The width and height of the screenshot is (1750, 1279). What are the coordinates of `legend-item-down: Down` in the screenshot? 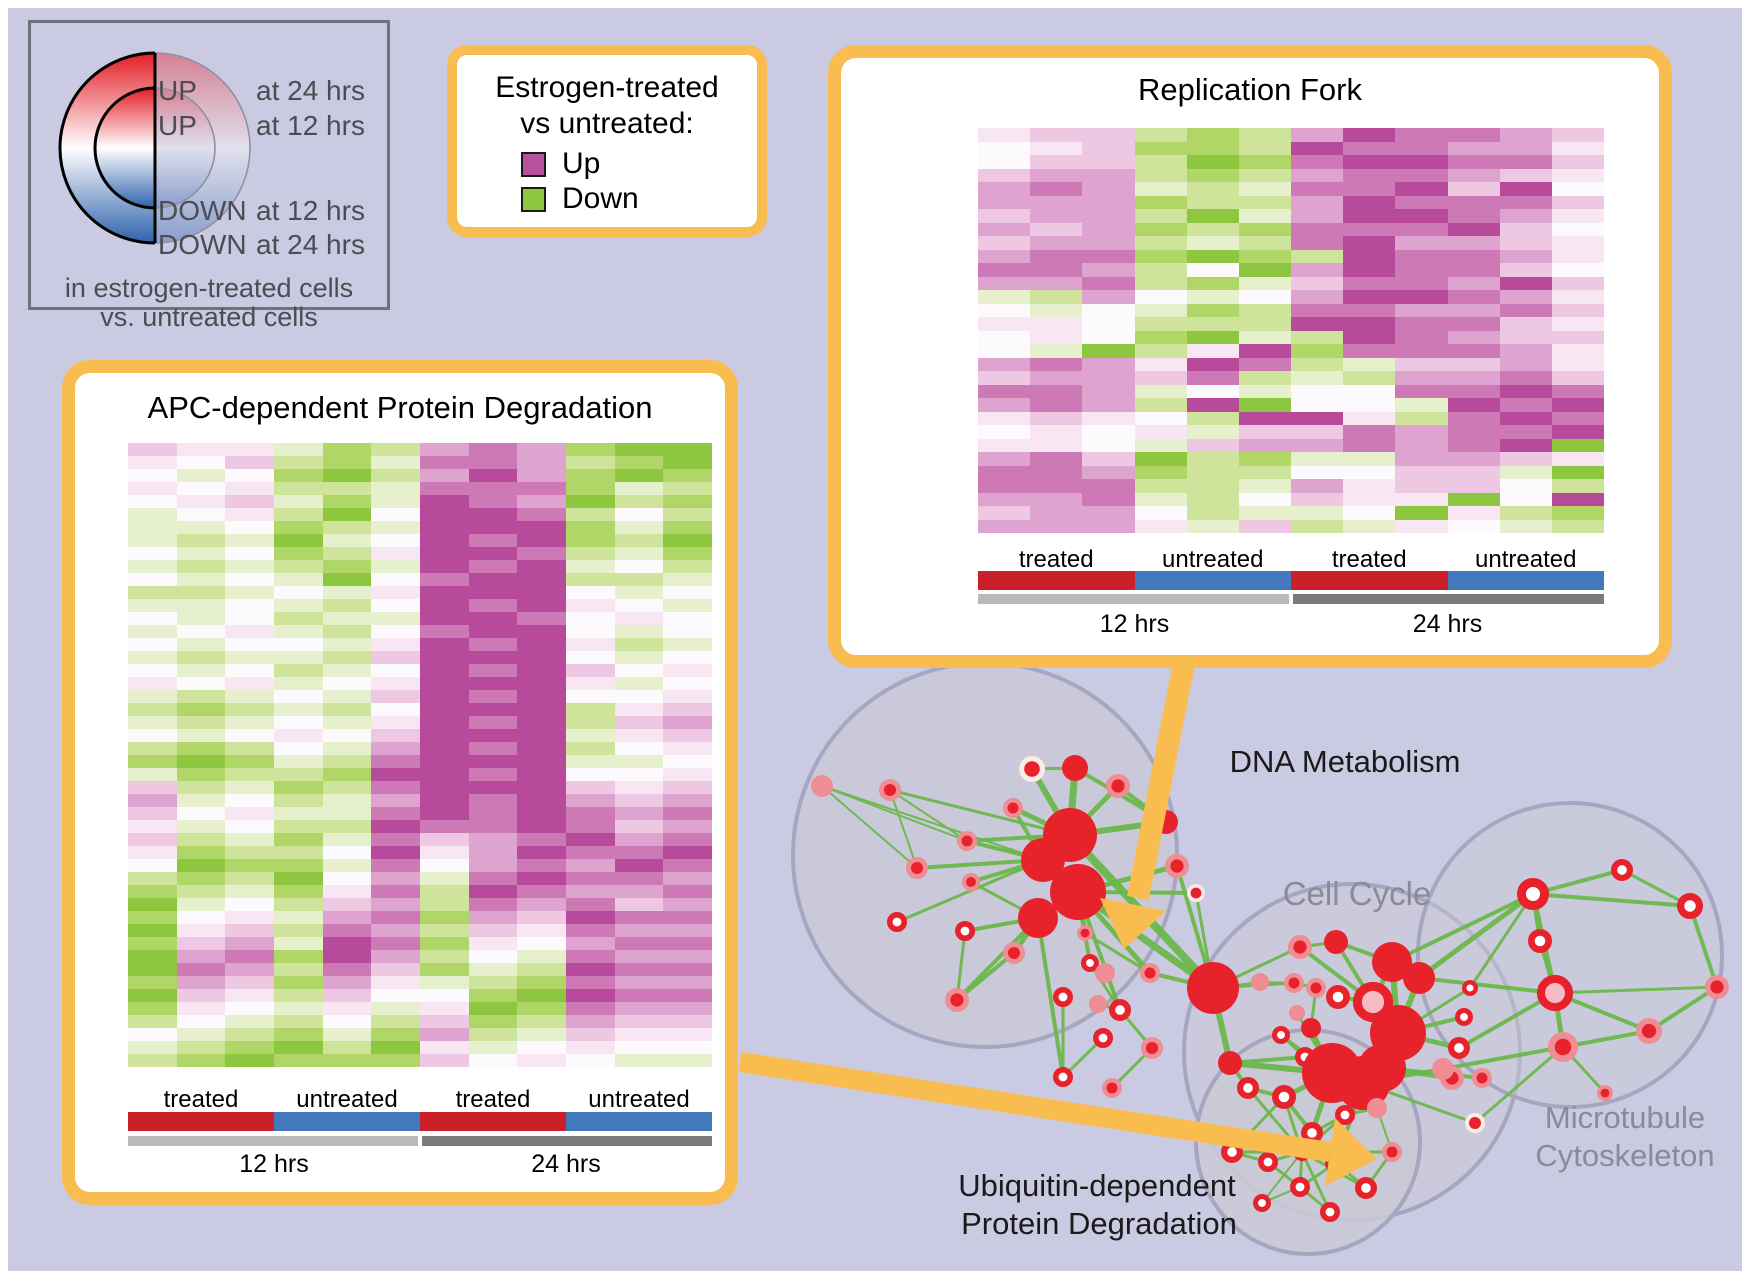 It's located at (580, 199).